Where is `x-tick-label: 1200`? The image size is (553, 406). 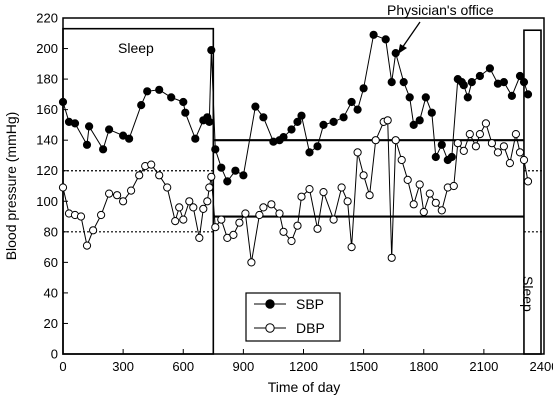 x-tick-label: 1200 is located at coordinates (303, 366).